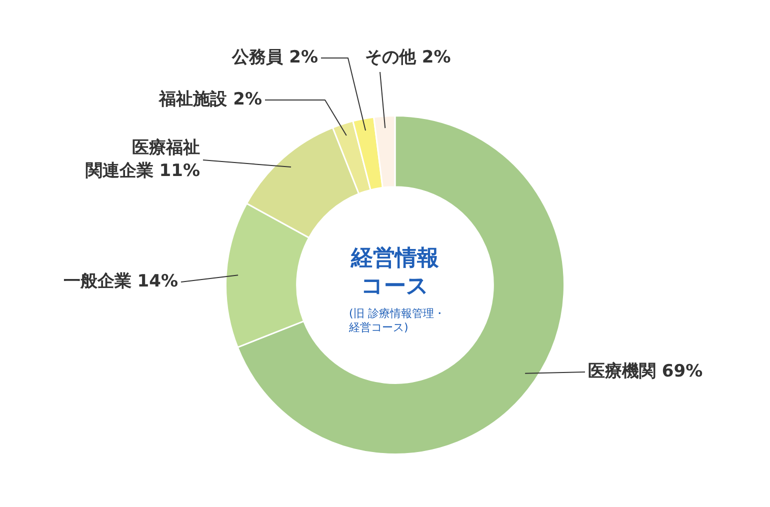  I want to click on text: 経営情報コース, so click(395, 273).